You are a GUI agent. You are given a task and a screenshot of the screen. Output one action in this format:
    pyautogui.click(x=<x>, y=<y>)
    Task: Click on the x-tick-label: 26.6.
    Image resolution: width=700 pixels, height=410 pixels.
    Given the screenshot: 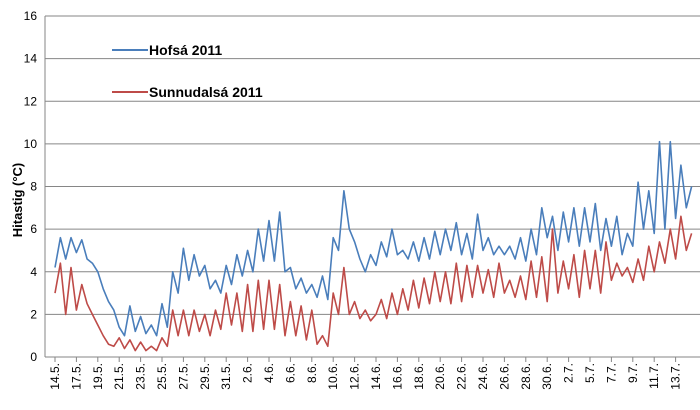 What is the action you would take?
    pyautogui.click(x=504, y=376)
    